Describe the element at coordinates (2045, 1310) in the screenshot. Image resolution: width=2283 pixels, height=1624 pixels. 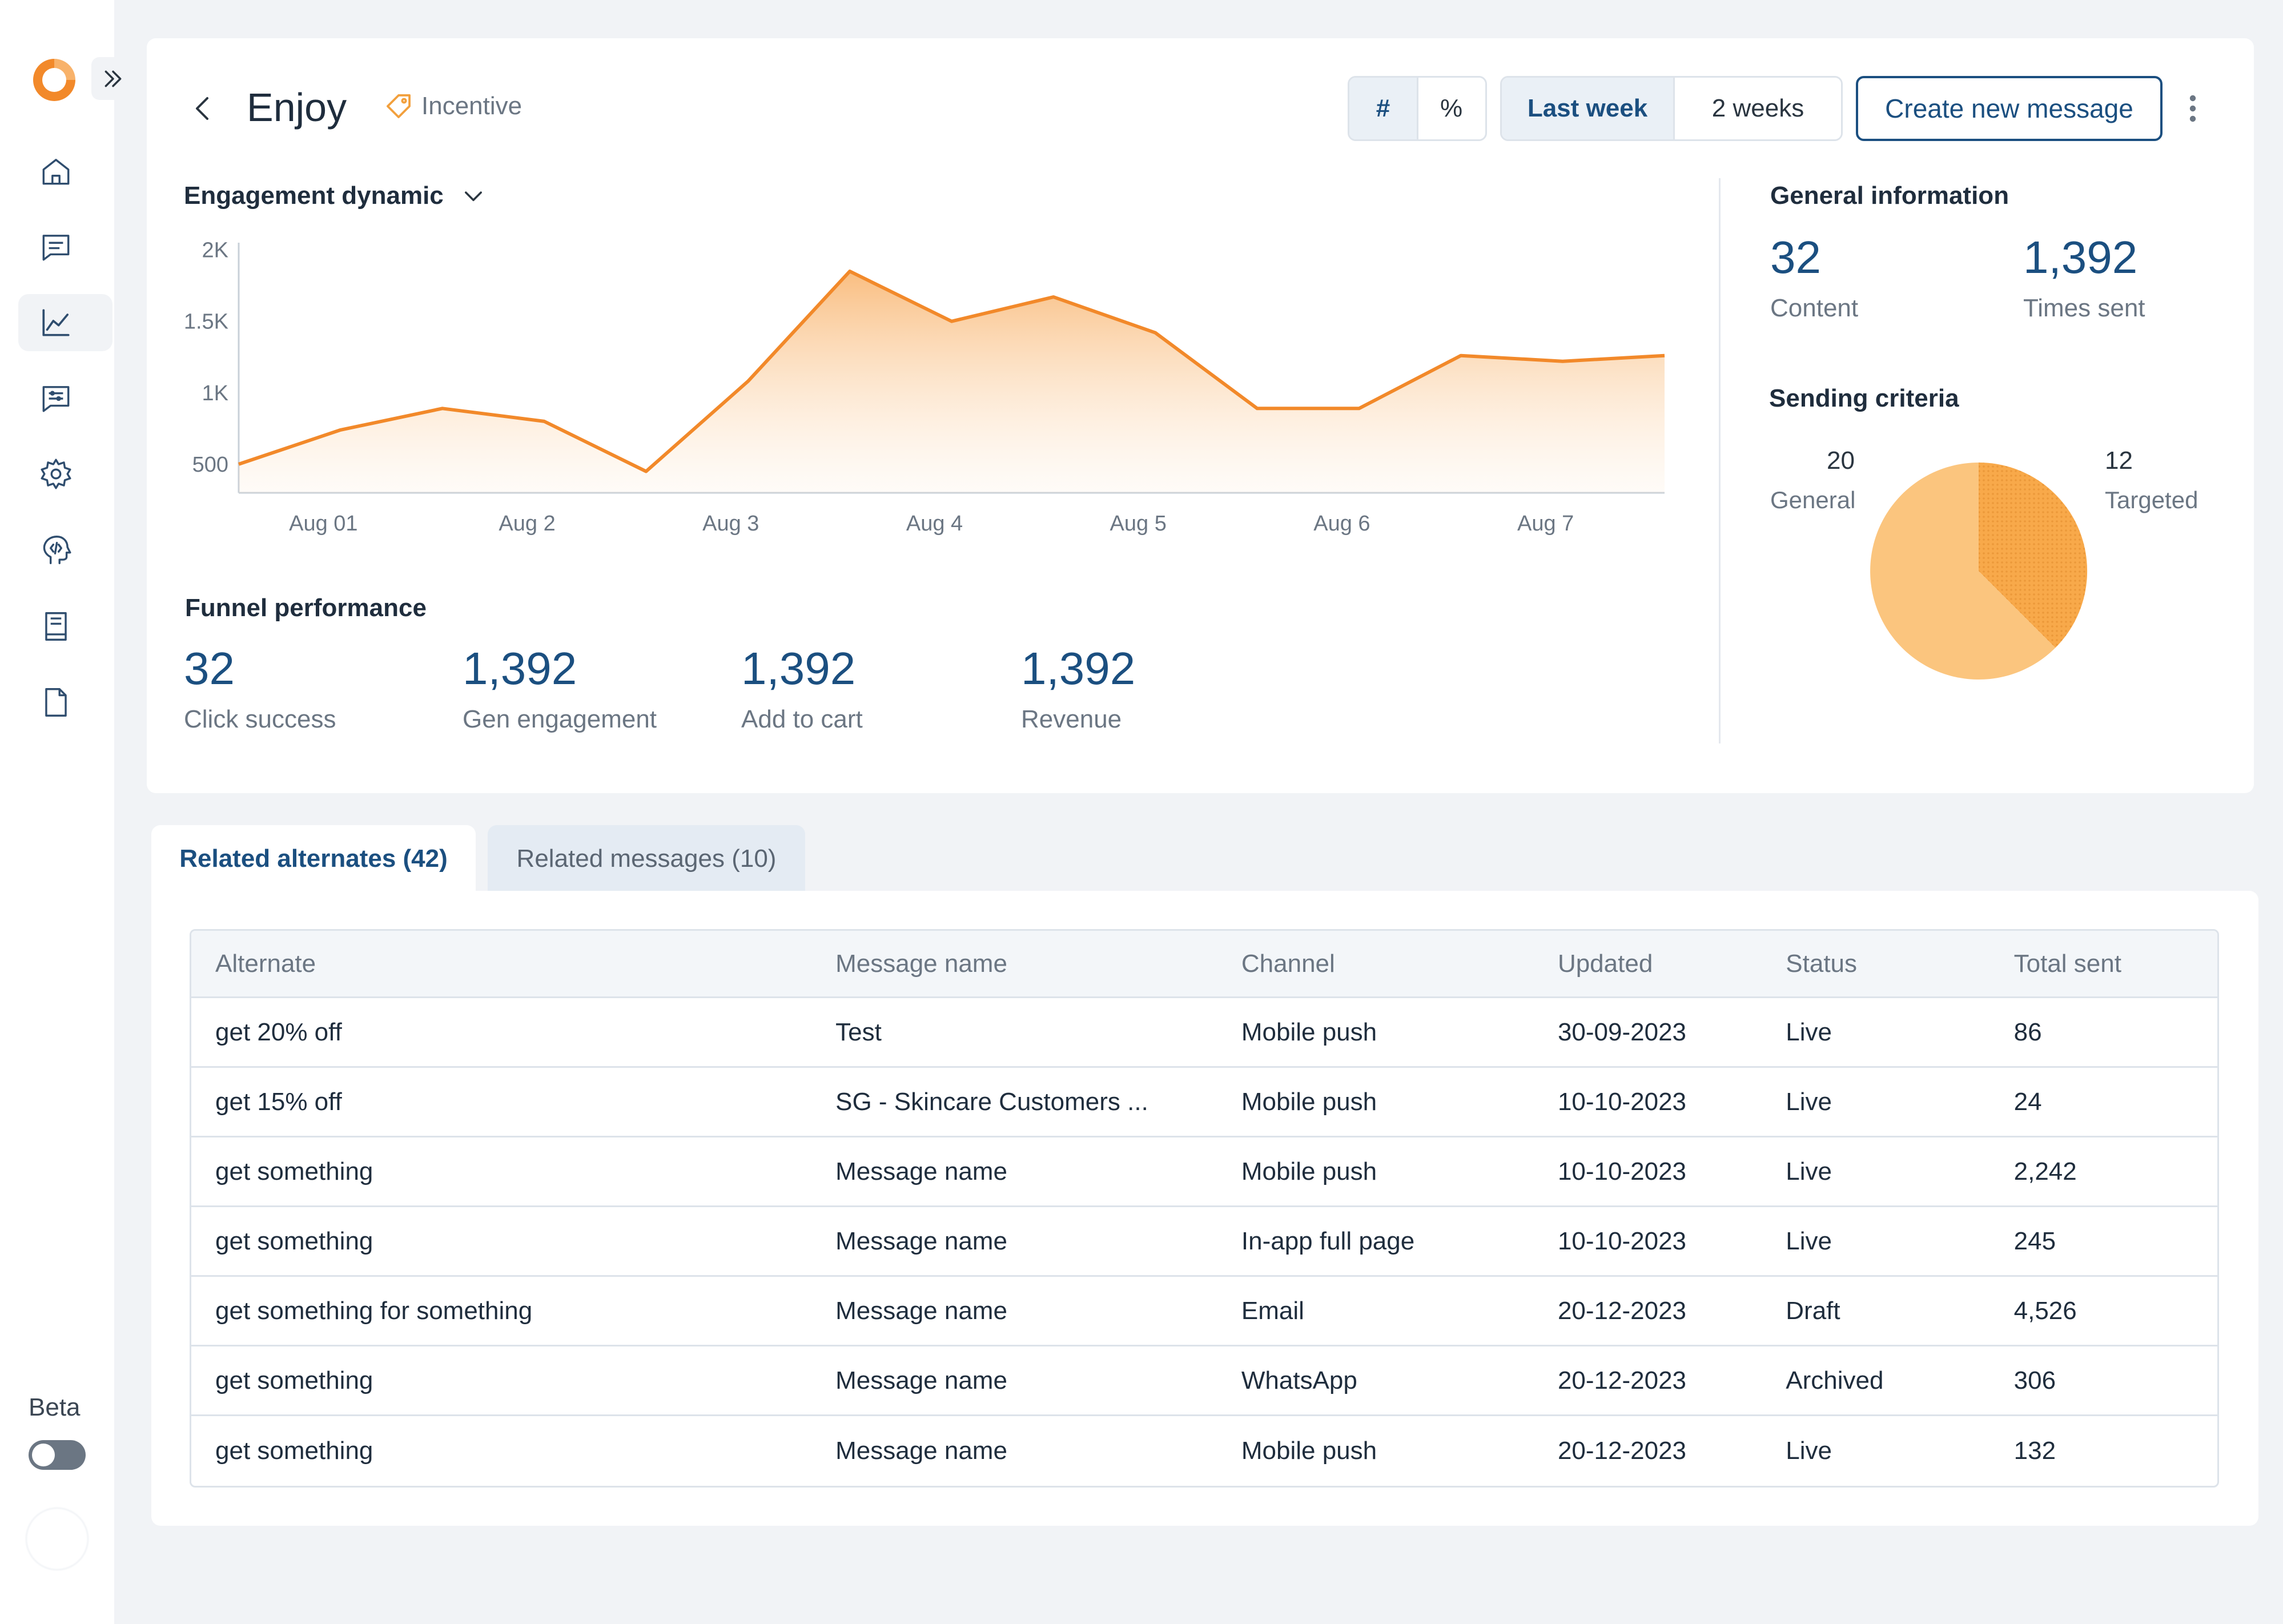
I see `cell-total-sent: 4,526` at that location.